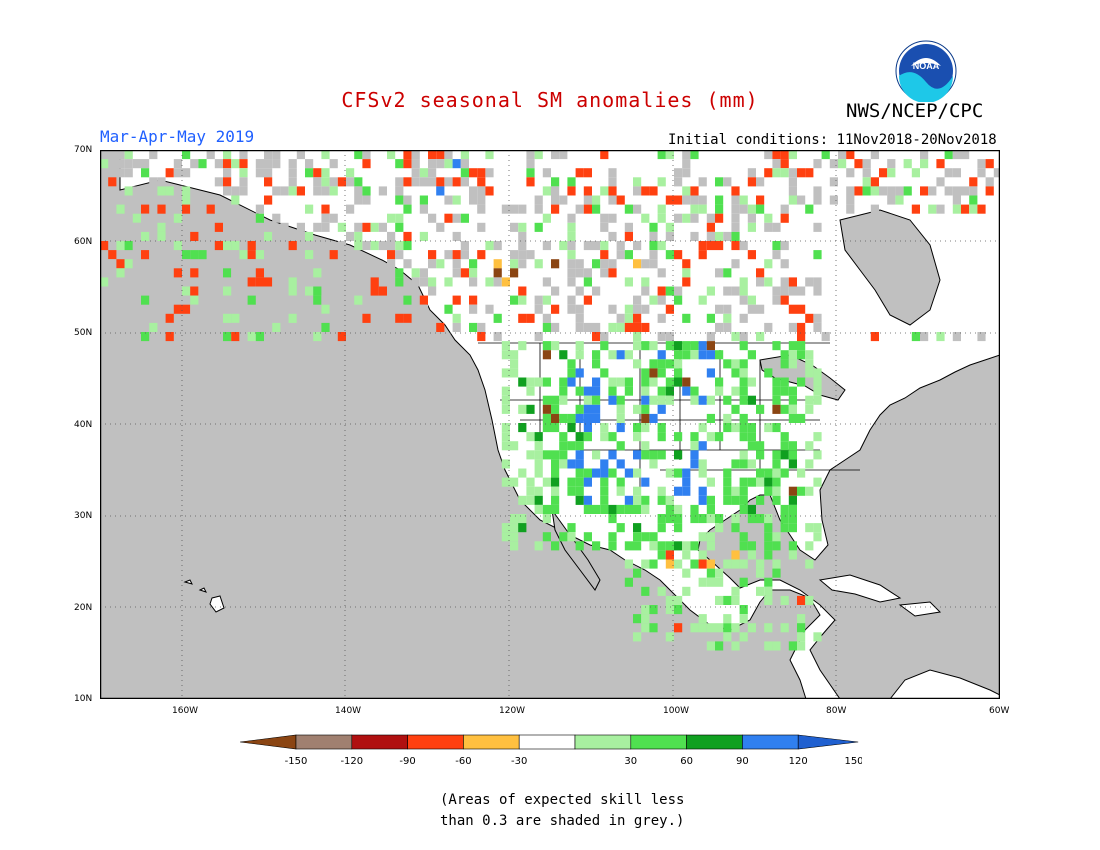 The image size is (1100, 850). I want to click on skill-note-line-1: (Areas of expected skill less, so click(562, 800).